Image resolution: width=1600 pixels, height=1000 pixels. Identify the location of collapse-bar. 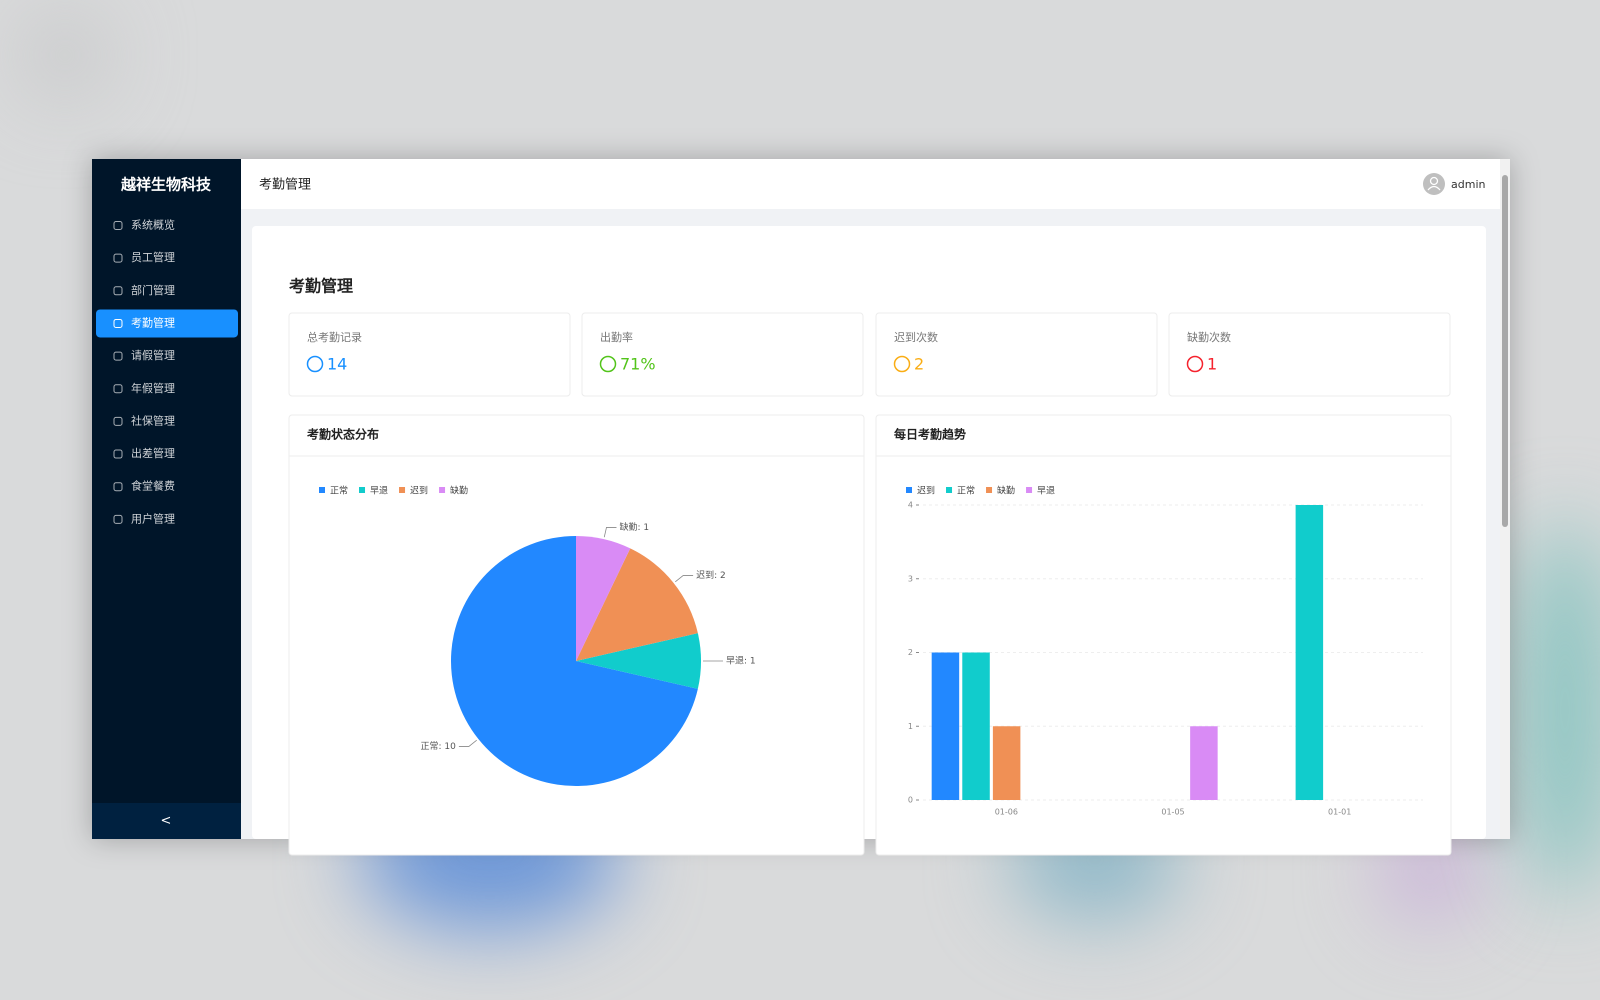
(166, 821).